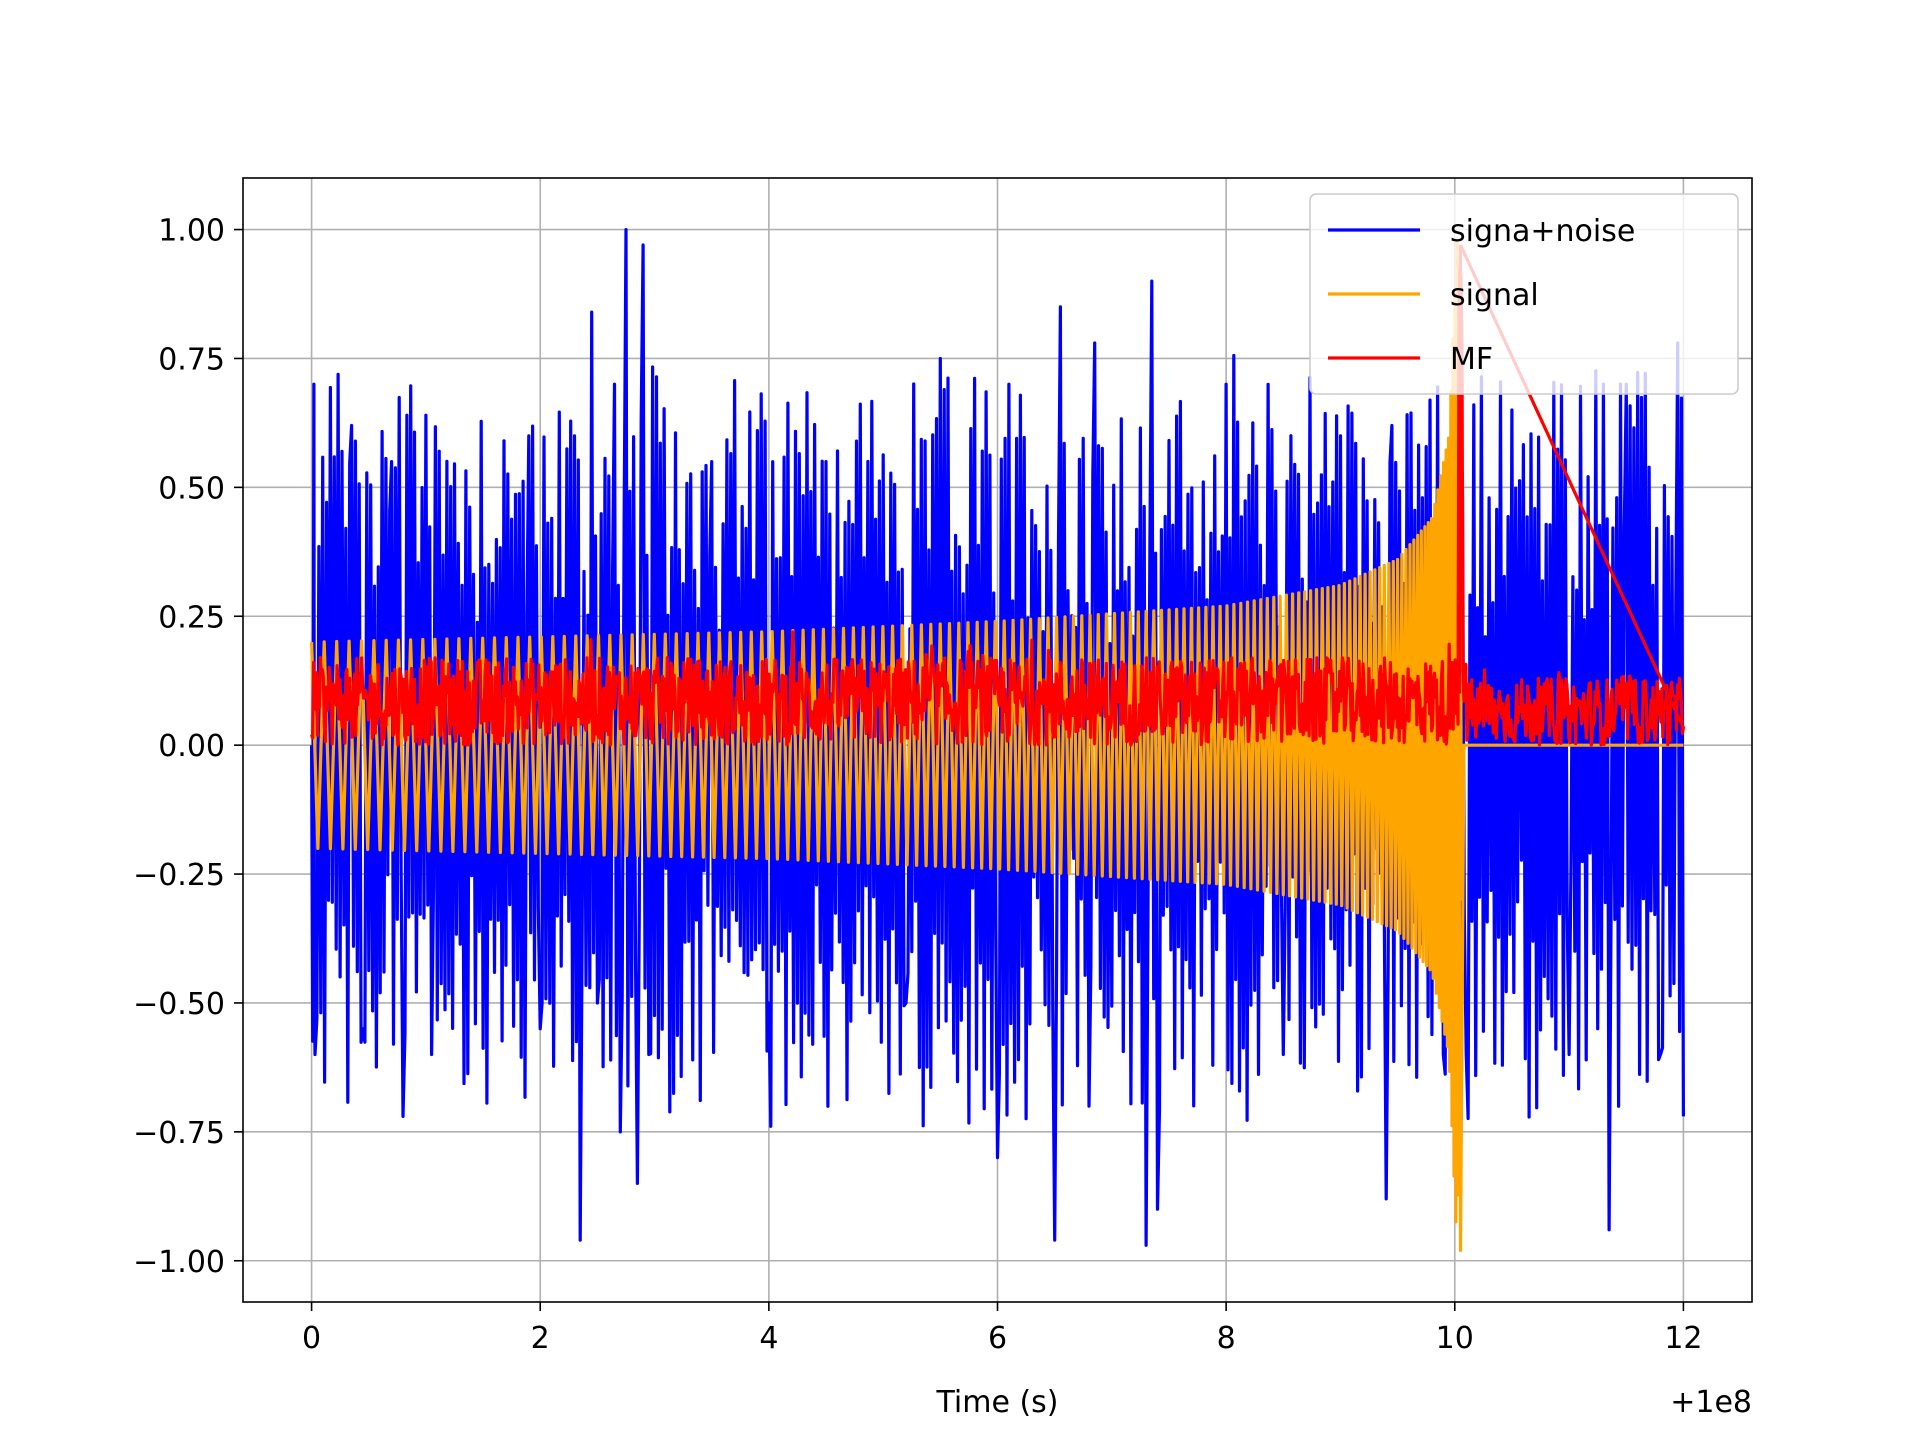 The image size is (1920, 1440). Describe the element at coordinates (191, 359) in the screenshot. I see `y-tick-label: 0.75` at that location.